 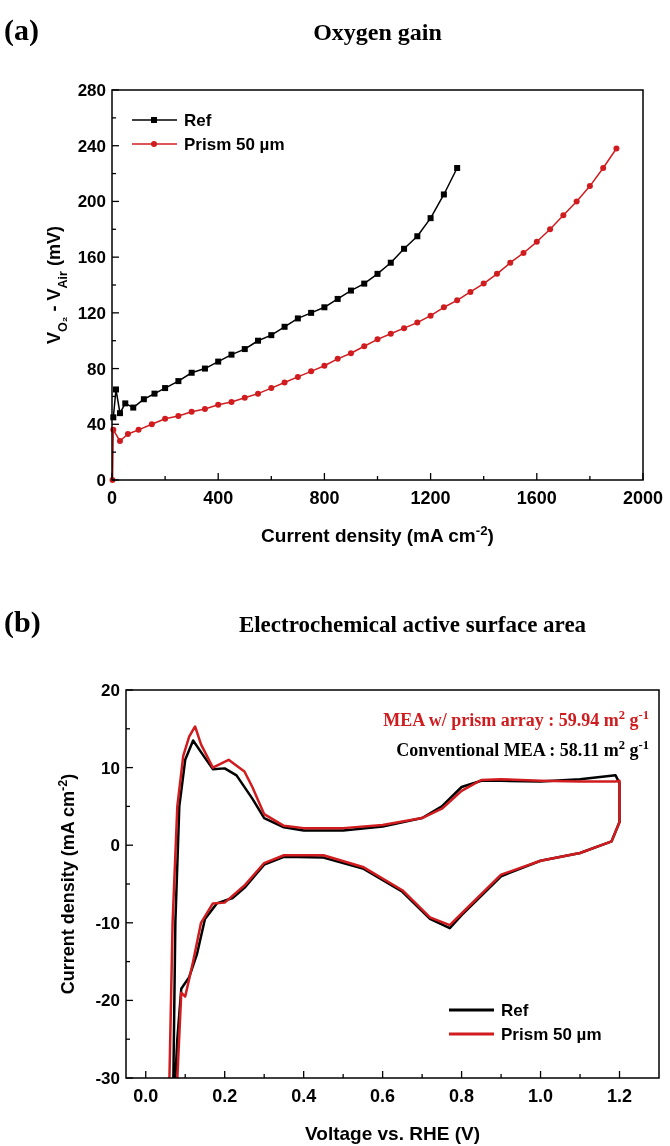 I want to click on y-tick-label: -20, so click(x=107, y=1001).